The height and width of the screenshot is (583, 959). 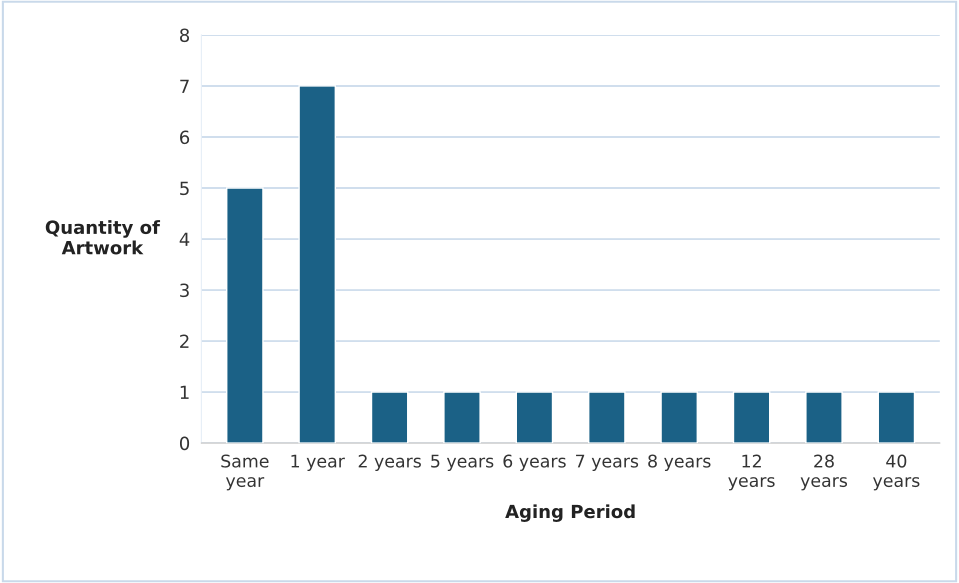 I want to click on y-axis-title: Quantity of Artwork, so click(x=103, y=237).